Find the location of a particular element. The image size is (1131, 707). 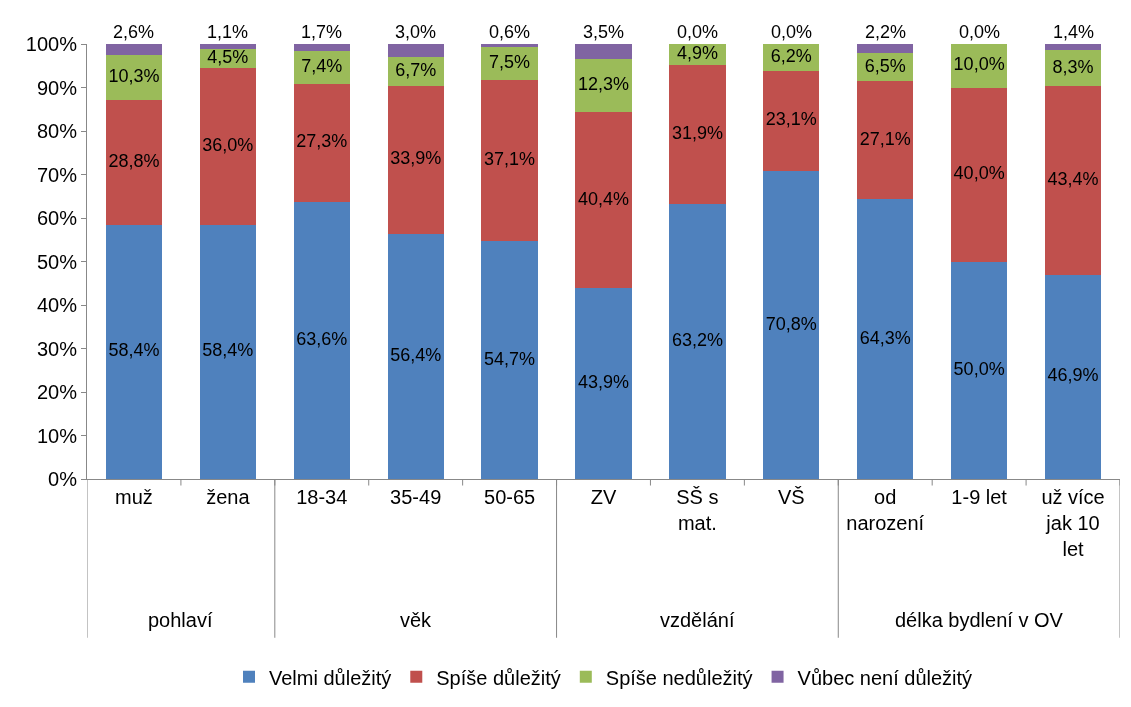

y-tick-label: 50% is located at coordinates (57, 261).